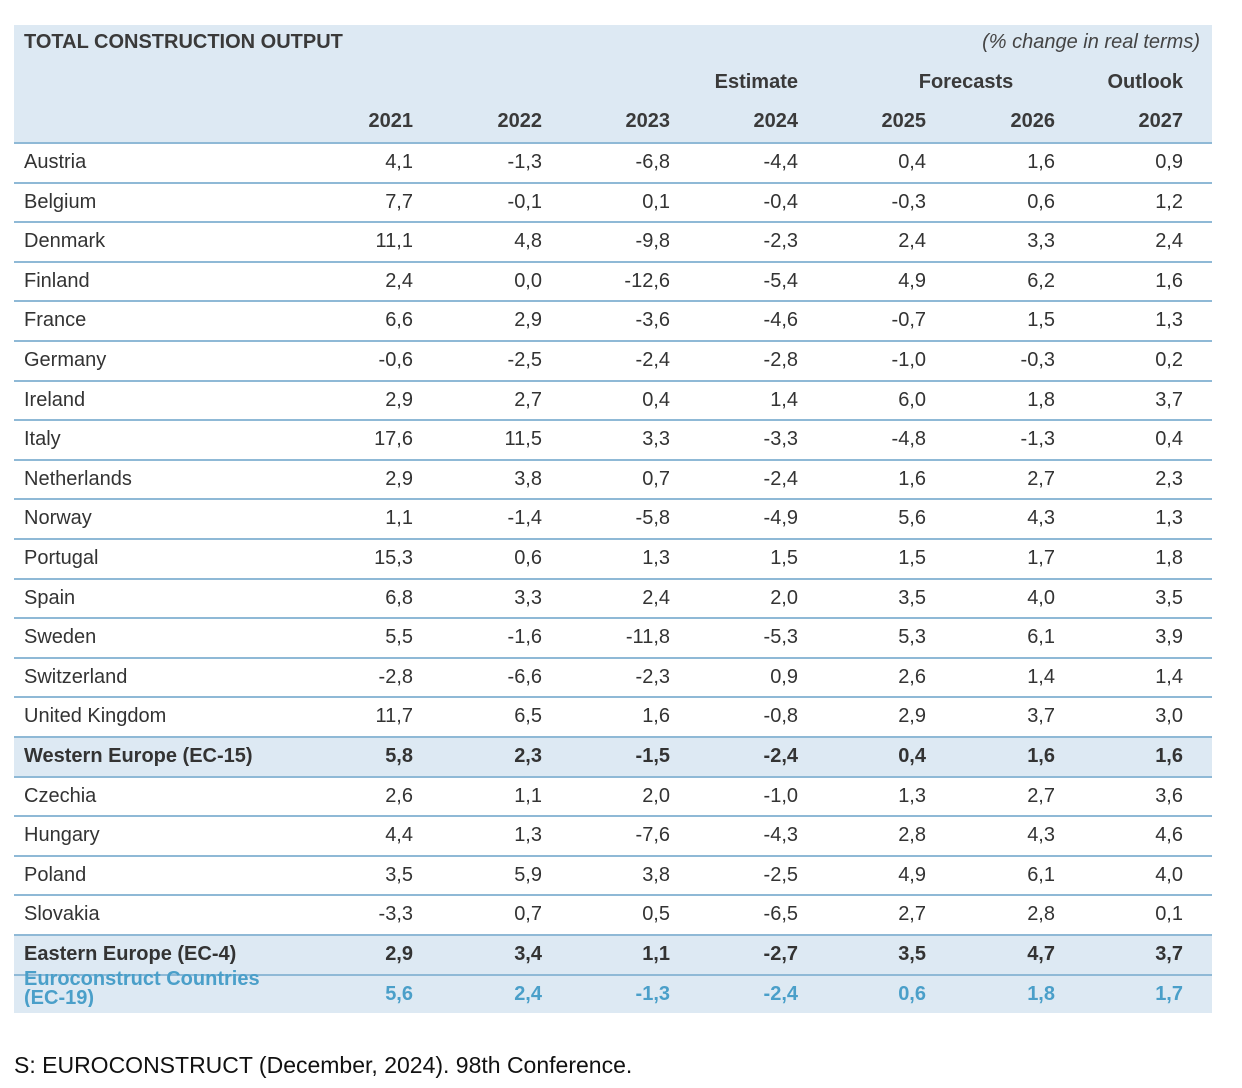 The image size is (1242, 1088). I want to click on cell-value: 0,6, so click(912, 993).